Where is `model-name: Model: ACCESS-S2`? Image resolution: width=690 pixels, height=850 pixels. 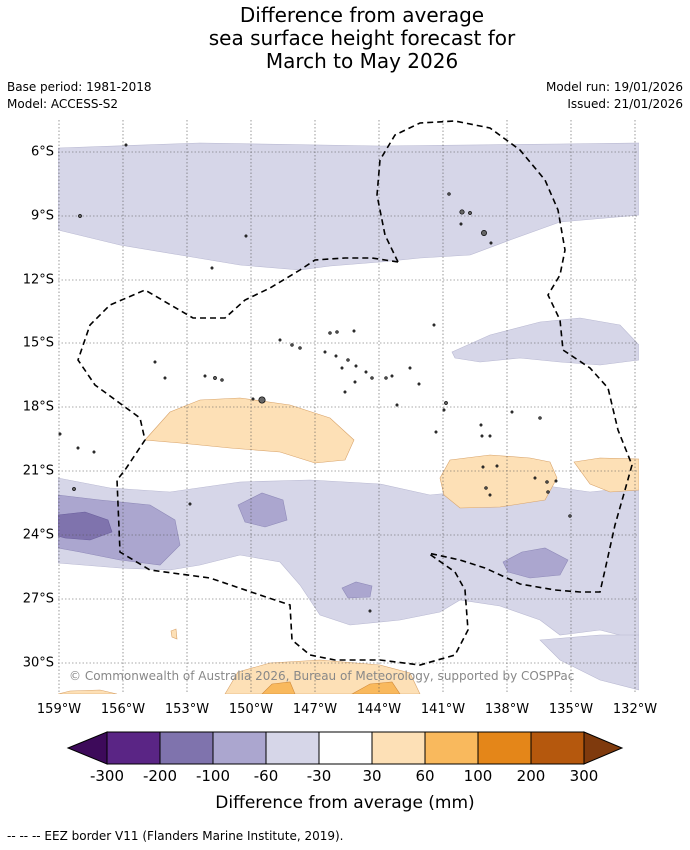
model-name: Model: ACCESS-S2 is located at coordinates (63, 104).